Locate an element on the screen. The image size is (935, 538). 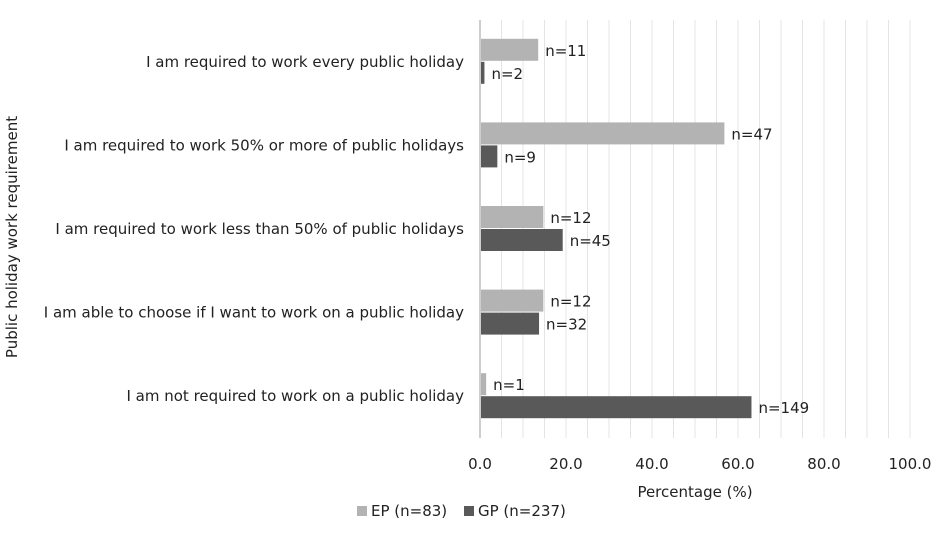
data-label: n=47 is located at coordinates (751, 134).